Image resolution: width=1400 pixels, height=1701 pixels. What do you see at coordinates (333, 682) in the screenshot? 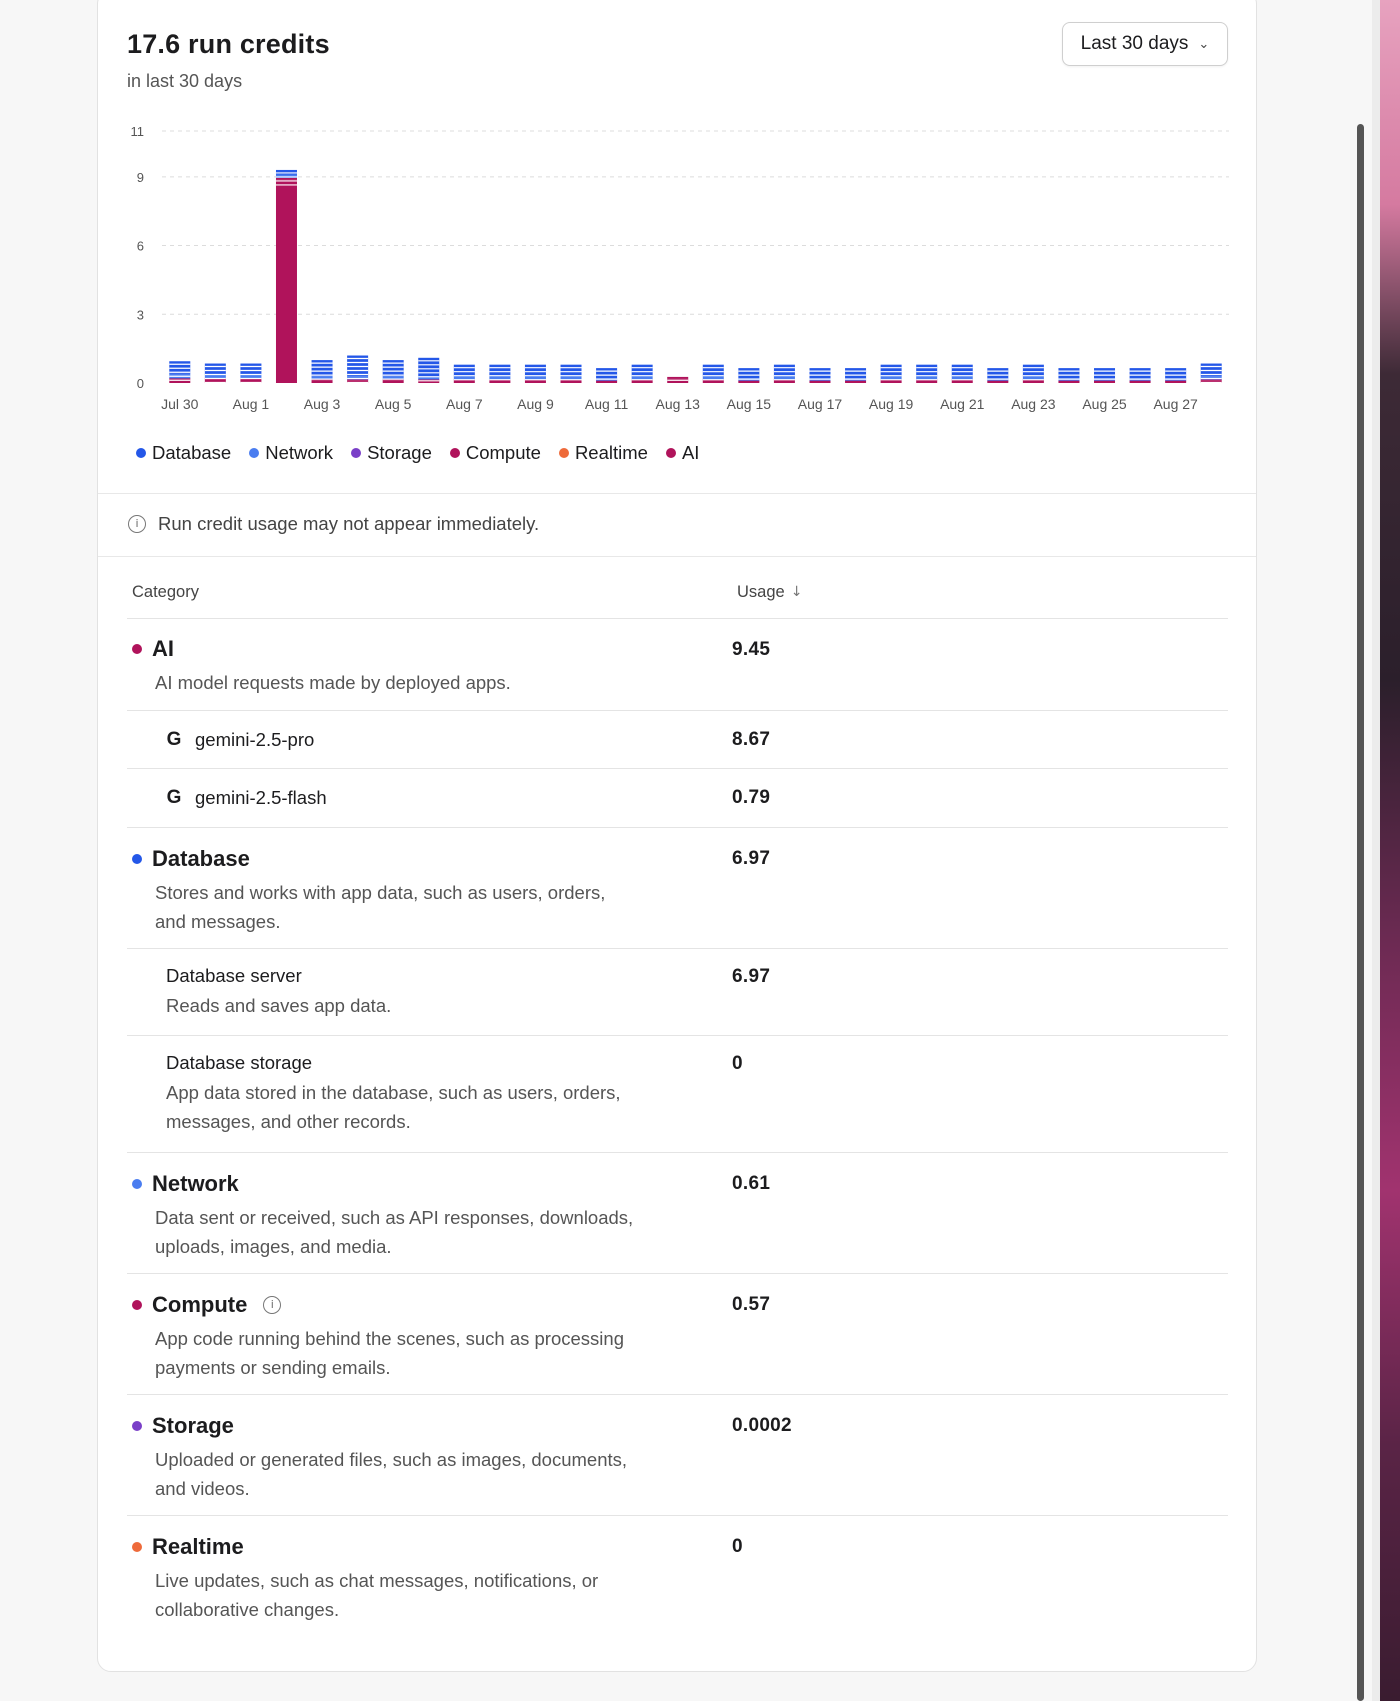
I see `category-description: AI model requests made by deployed apps.` at bounding box center [333, 682].